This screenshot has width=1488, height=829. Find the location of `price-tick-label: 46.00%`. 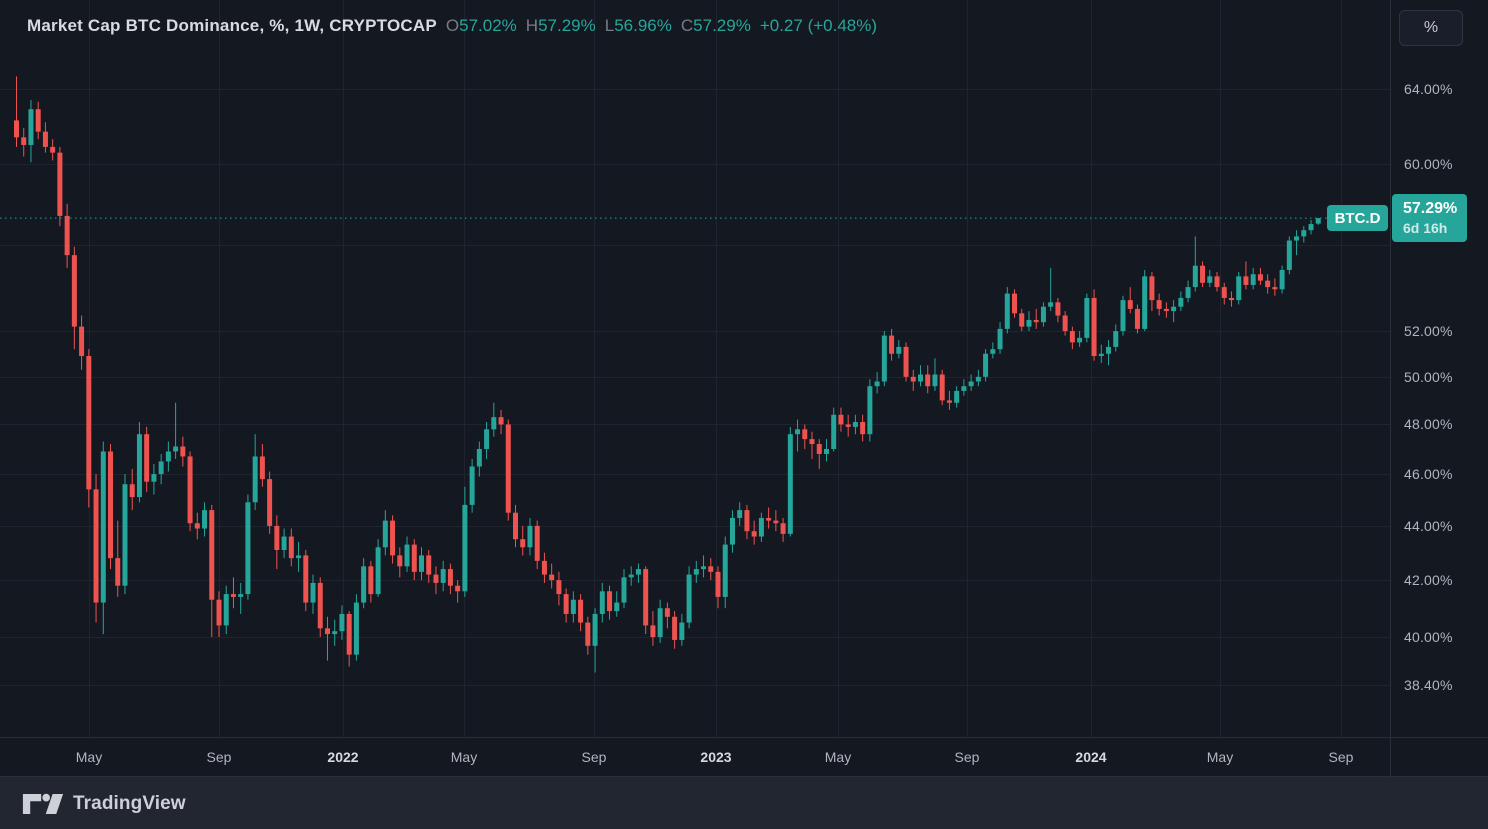

price-tick-label: 46.00% is located at coordinates (1428, 474).